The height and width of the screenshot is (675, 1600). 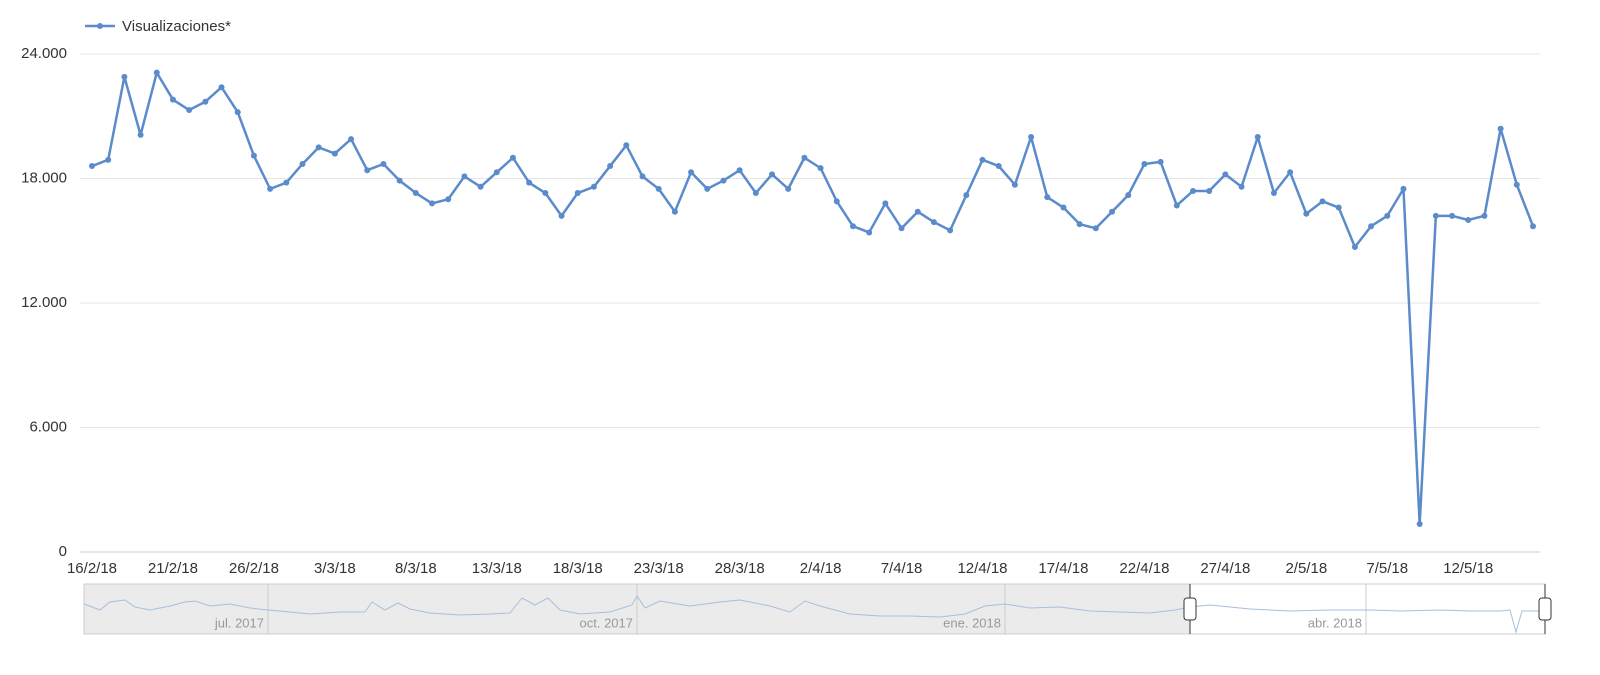 I want to click on x-tick-label: 17/4/18, so click(x=1063, y=568).